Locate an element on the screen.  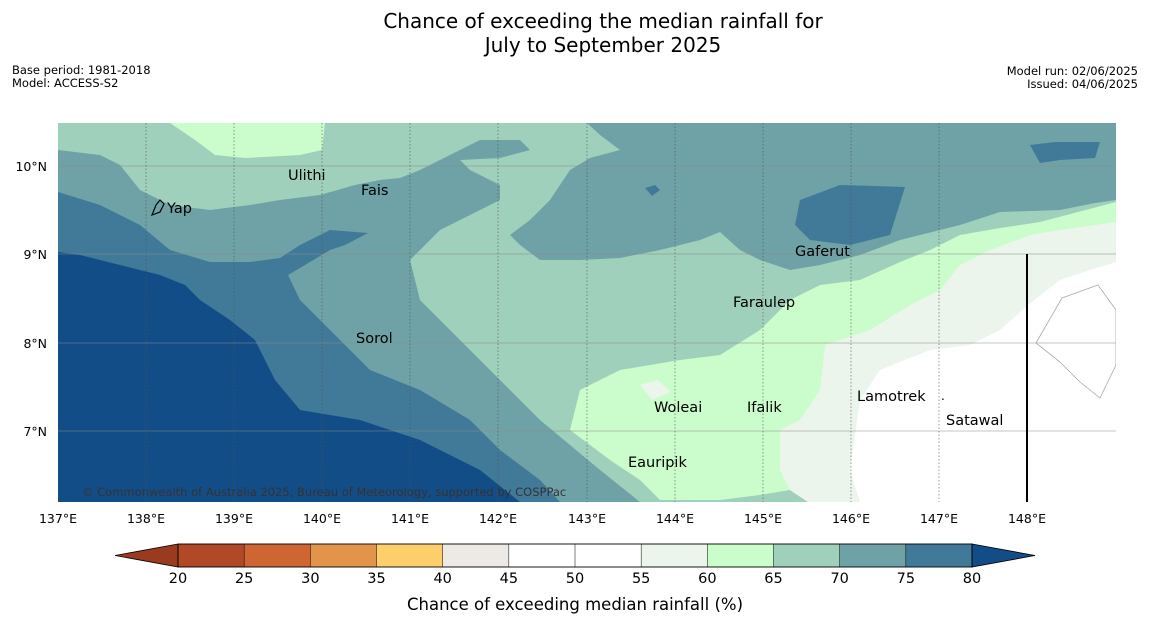
lat-tick-10: 10°N is located at coordinates (31, 166).